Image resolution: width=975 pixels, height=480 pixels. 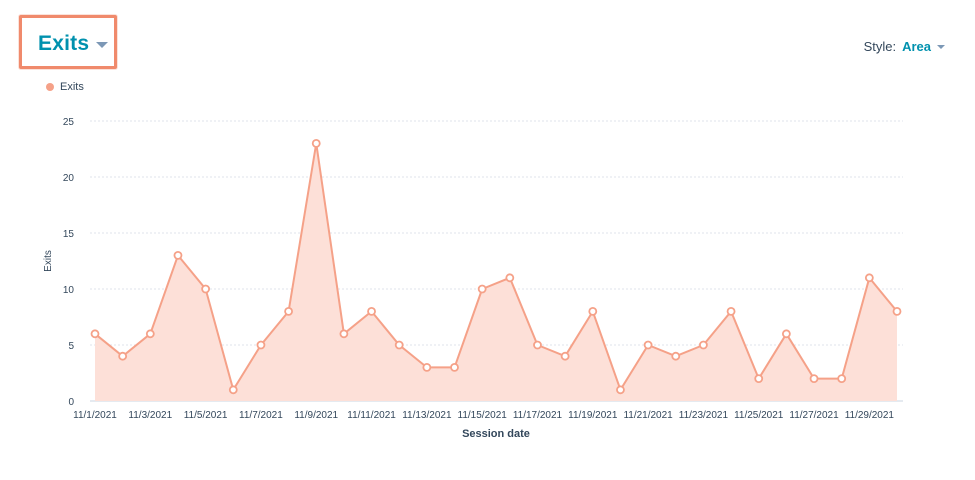 What do you see at coordinates (64, 43) in the screenshot?
I see `metric-selector-label: Exits` at bounding box center [64, 43].